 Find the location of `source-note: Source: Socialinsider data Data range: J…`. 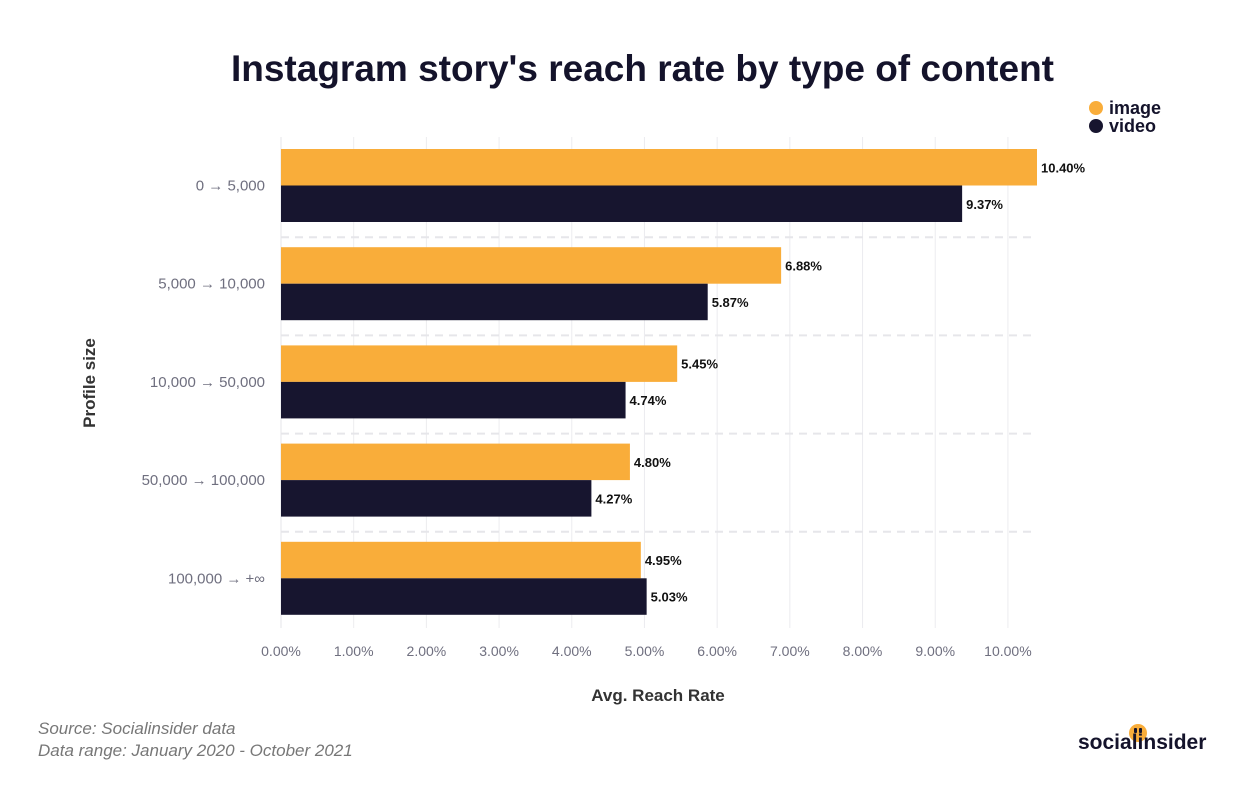

source-note: Source: Socialinsider data Data range: J… is located at coordinates (195, 740).